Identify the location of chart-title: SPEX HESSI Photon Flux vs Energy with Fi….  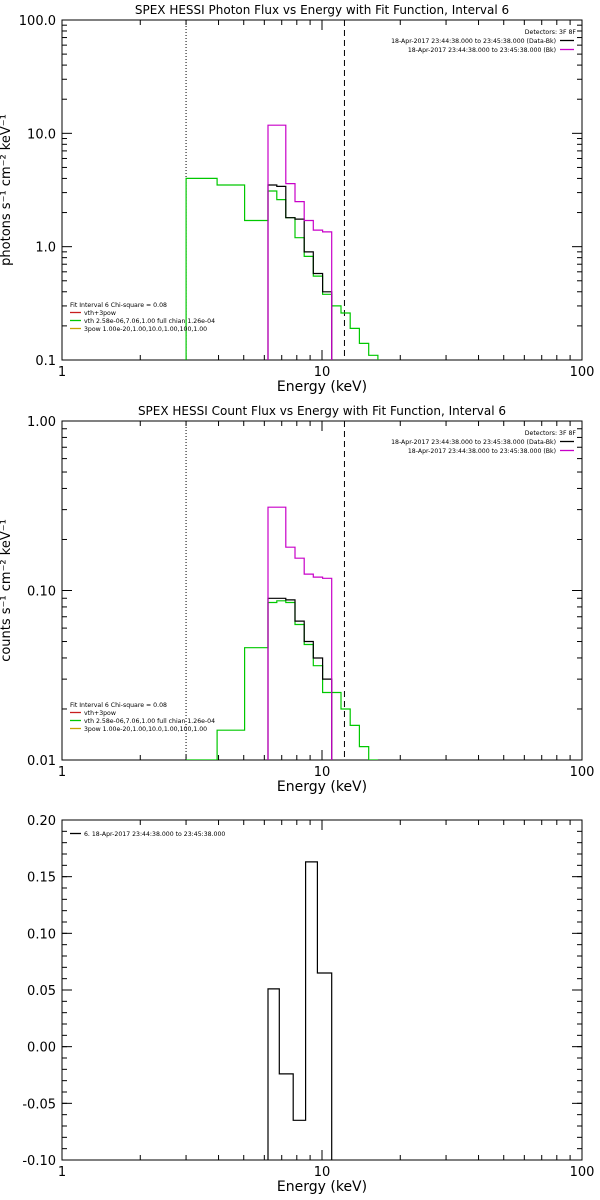
(322, 10).